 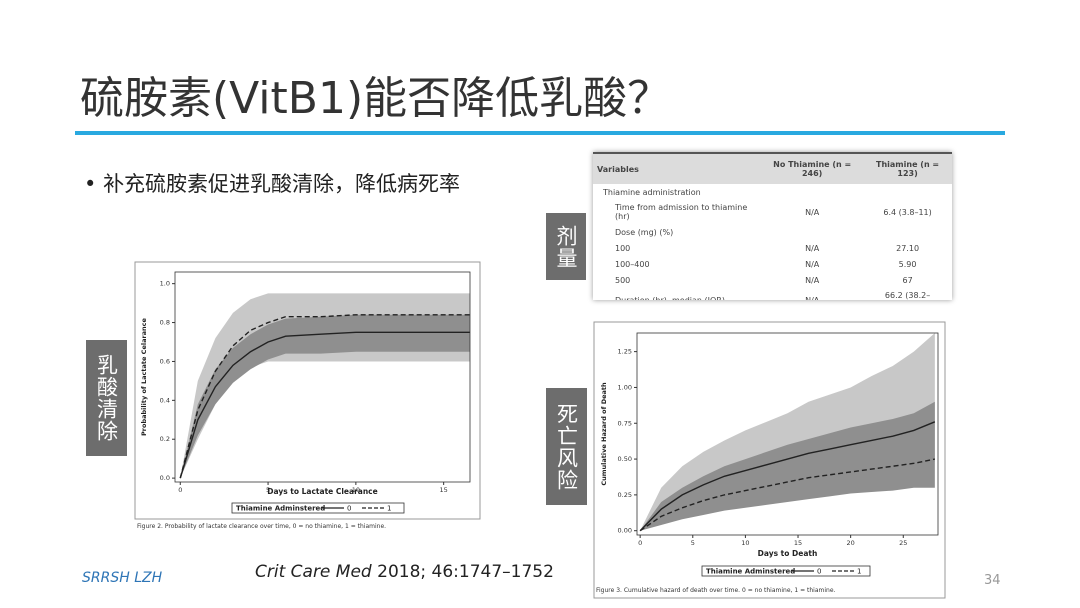 I want to click on table-row: Dose (mg) (%), so click(x=772, y=232).